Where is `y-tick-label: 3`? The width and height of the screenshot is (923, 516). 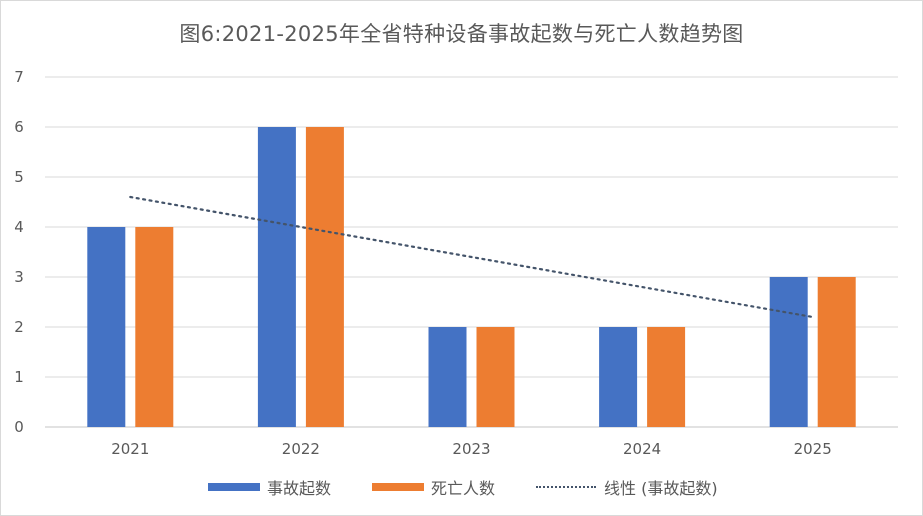
y-tick-label: 3 is located at coordinates (19, 277).